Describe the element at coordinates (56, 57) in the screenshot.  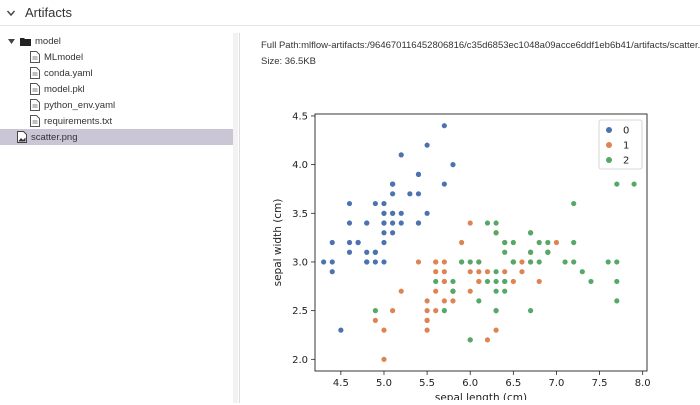
I see `tree-file-mlmodel: MLmodel` at that location.